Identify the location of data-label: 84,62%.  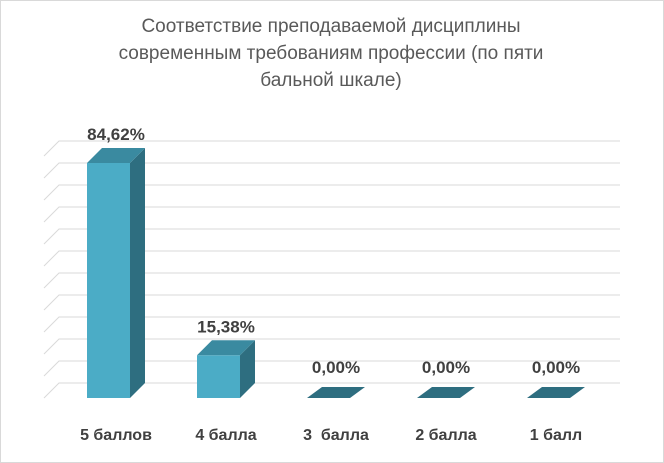
(116, 134).